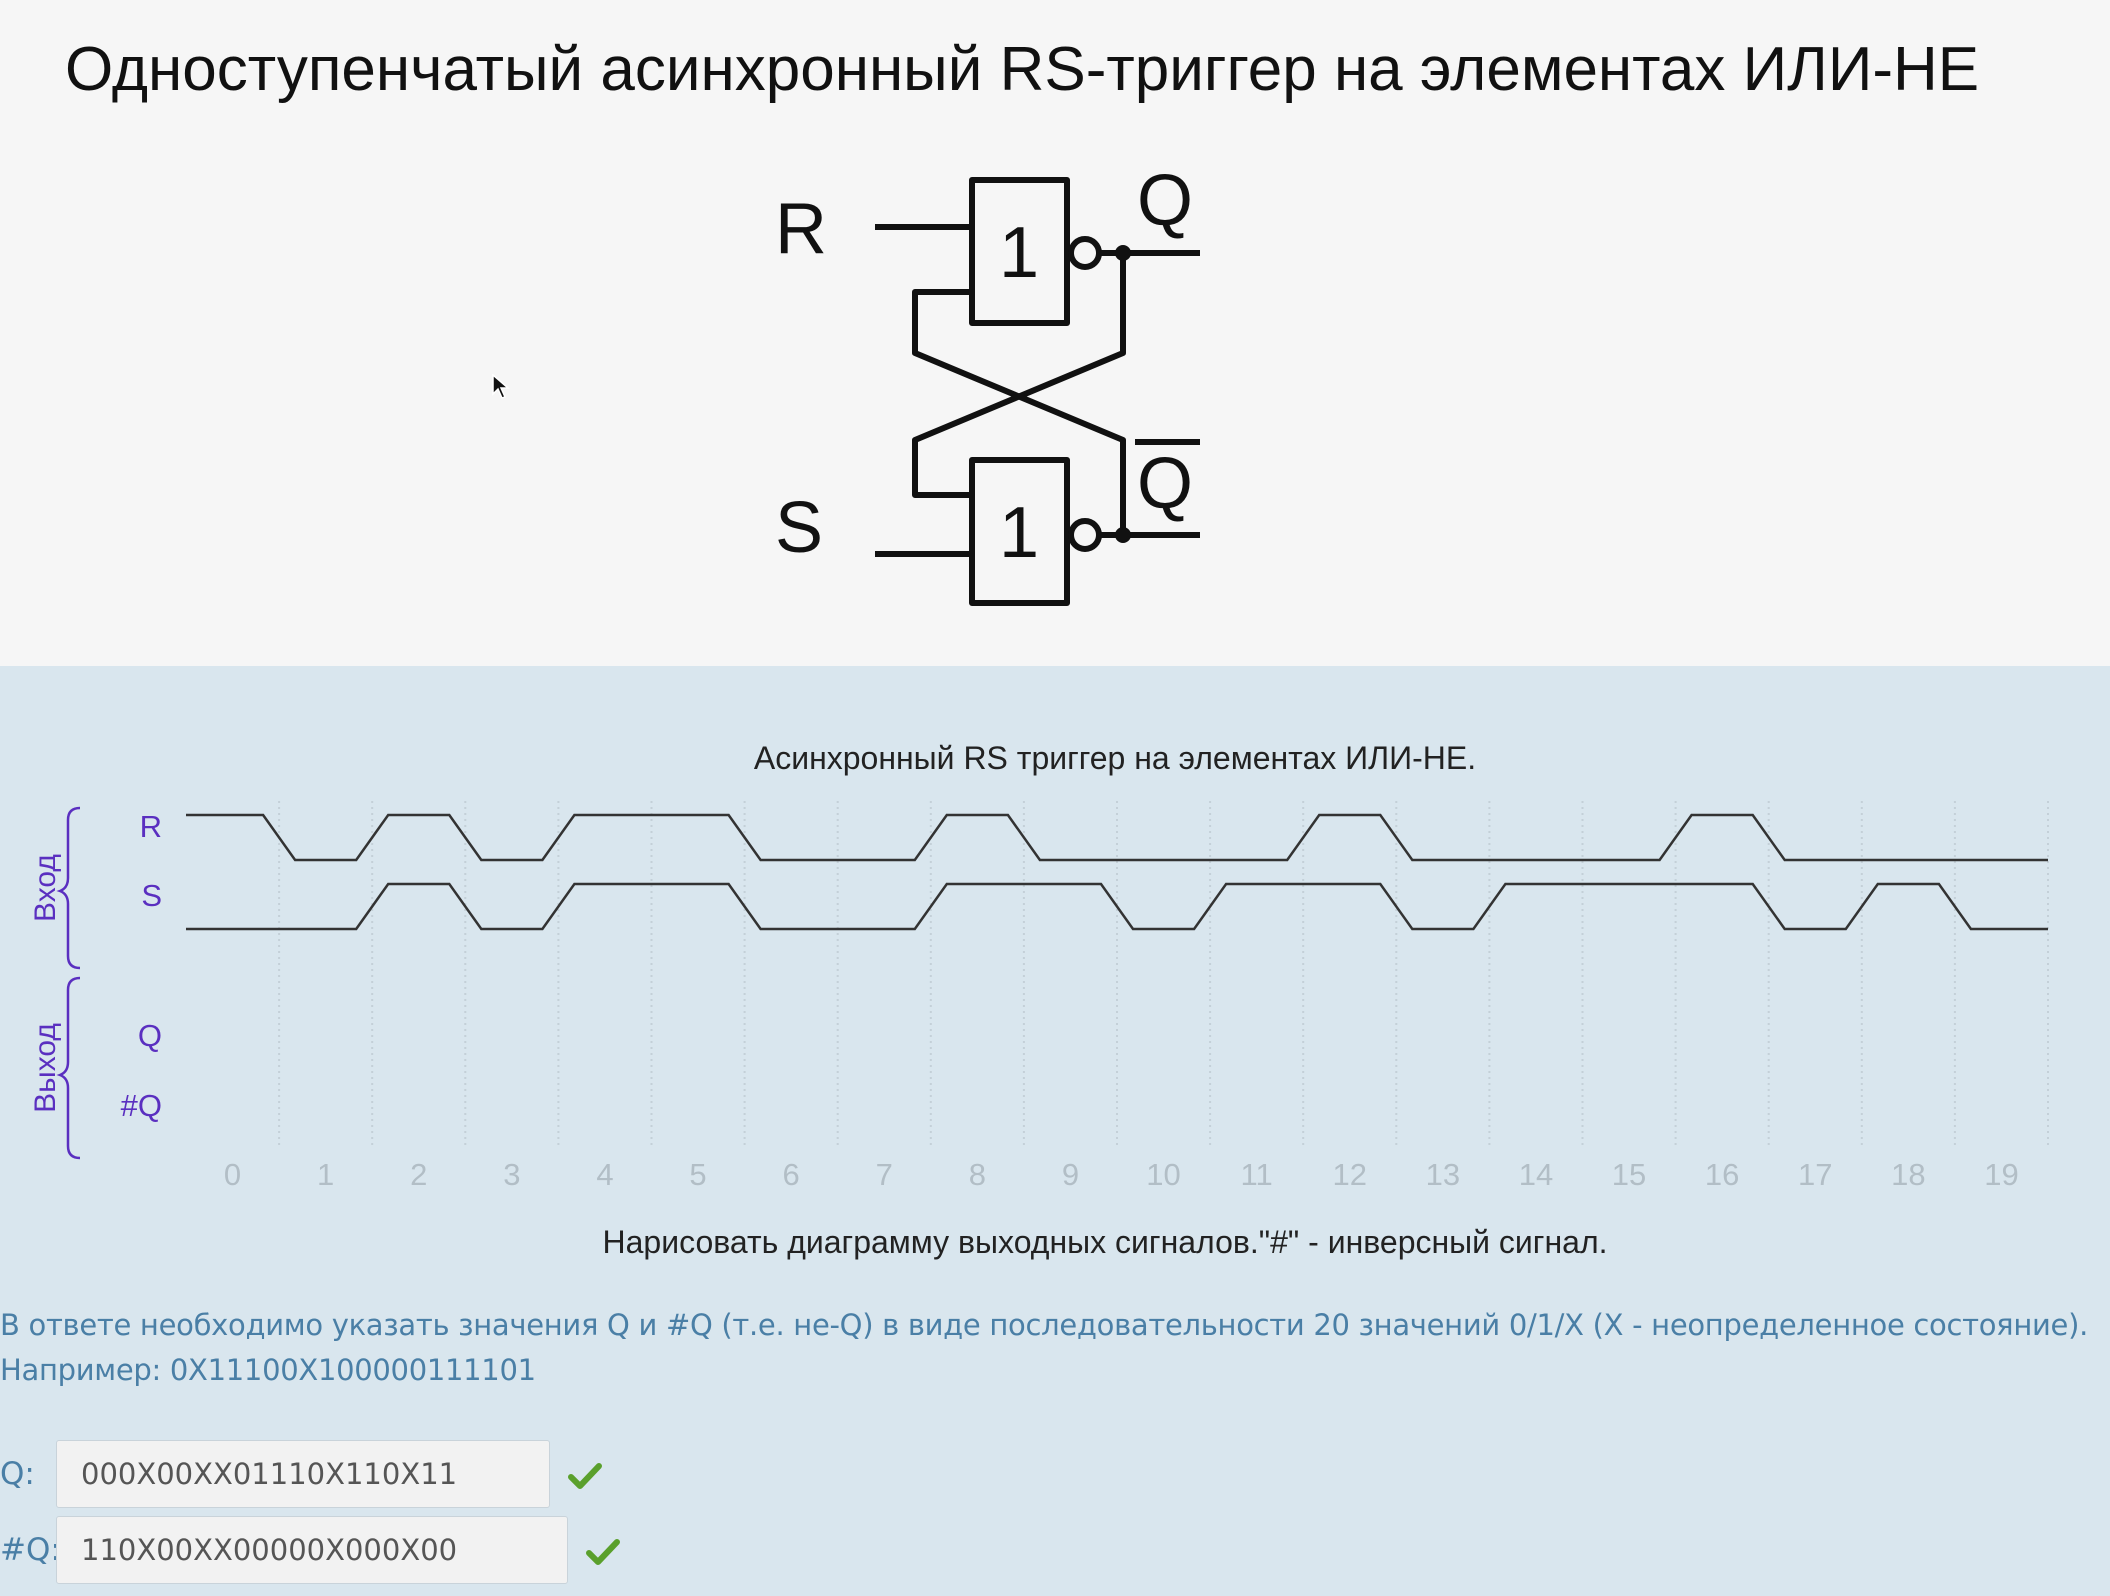 The height and width of the screenshot is (1596, 2110). What do you see at coordinates (1165, 484) in the screenshot?
I see `nq-output-label: Q` at bounding box center [1165, 484].